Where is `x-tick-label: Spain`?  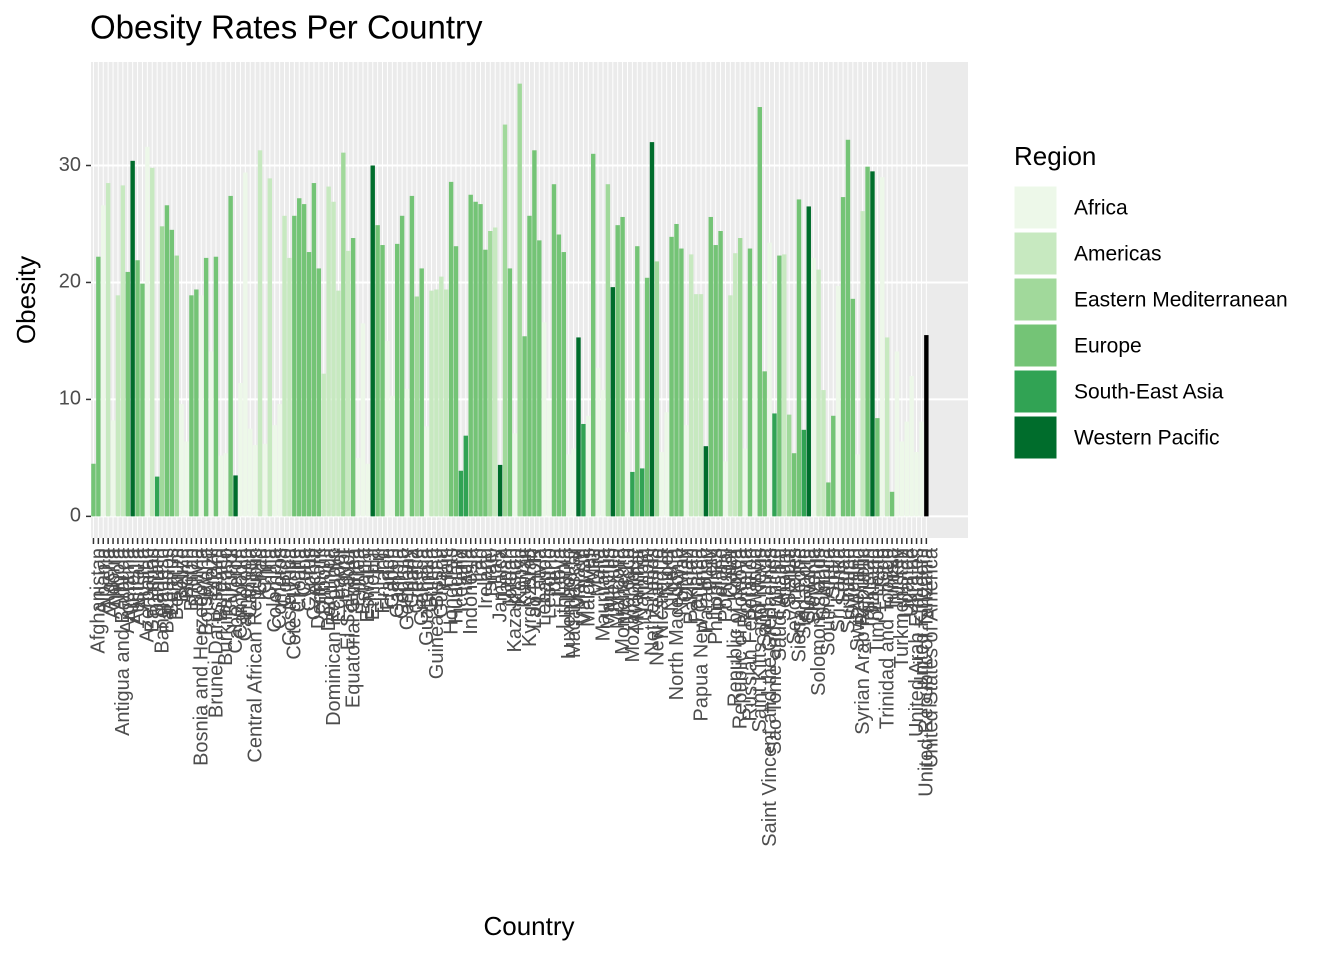
x-tick-label: Spain is located at coordinates (834, 573).